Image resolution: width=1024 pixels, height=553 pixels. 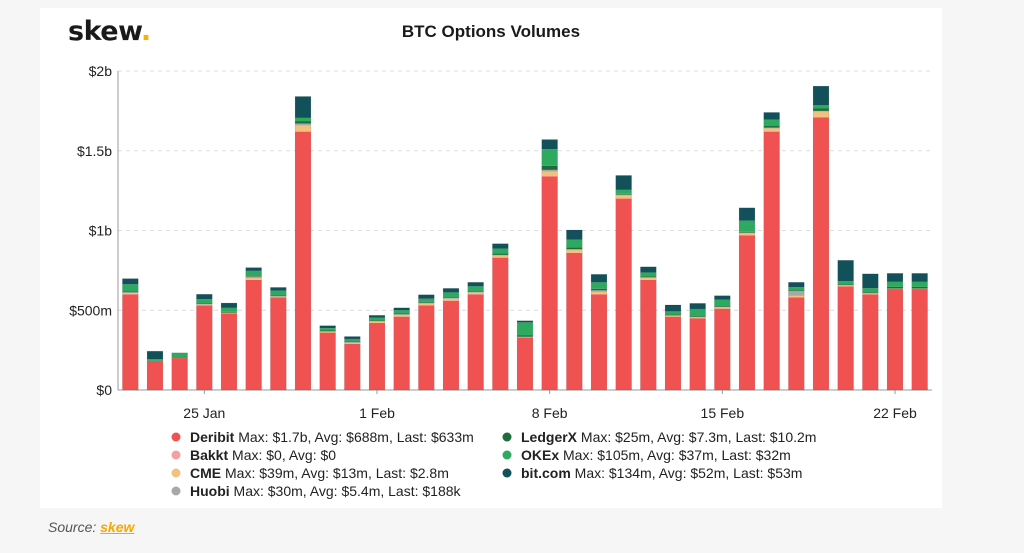 I want to click on legend-series-name: CME, so click(x=205, y=473).